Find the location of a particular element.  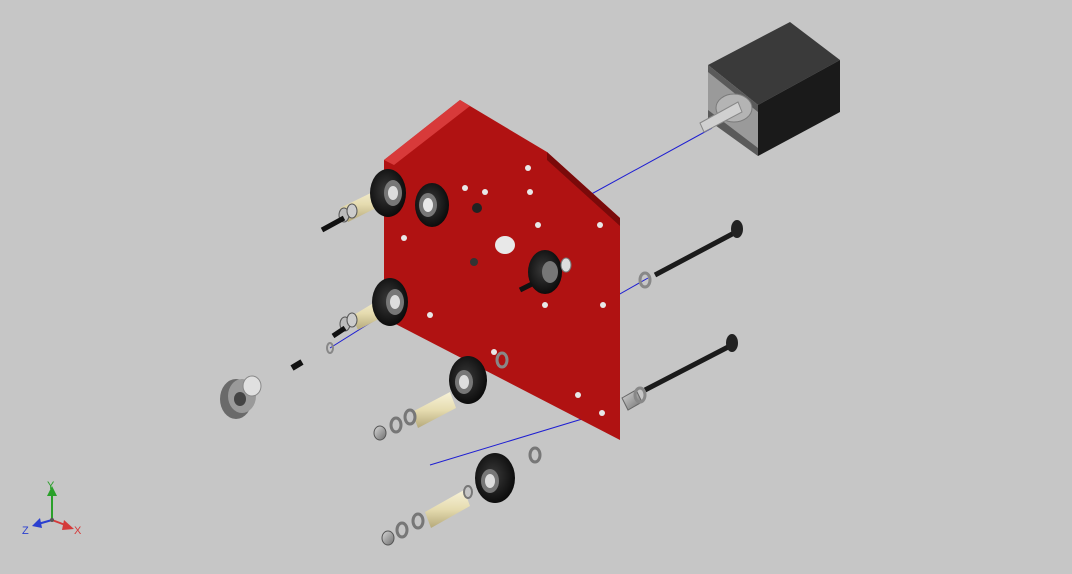

long-bolt-upper is located at coordinates (690, 254).